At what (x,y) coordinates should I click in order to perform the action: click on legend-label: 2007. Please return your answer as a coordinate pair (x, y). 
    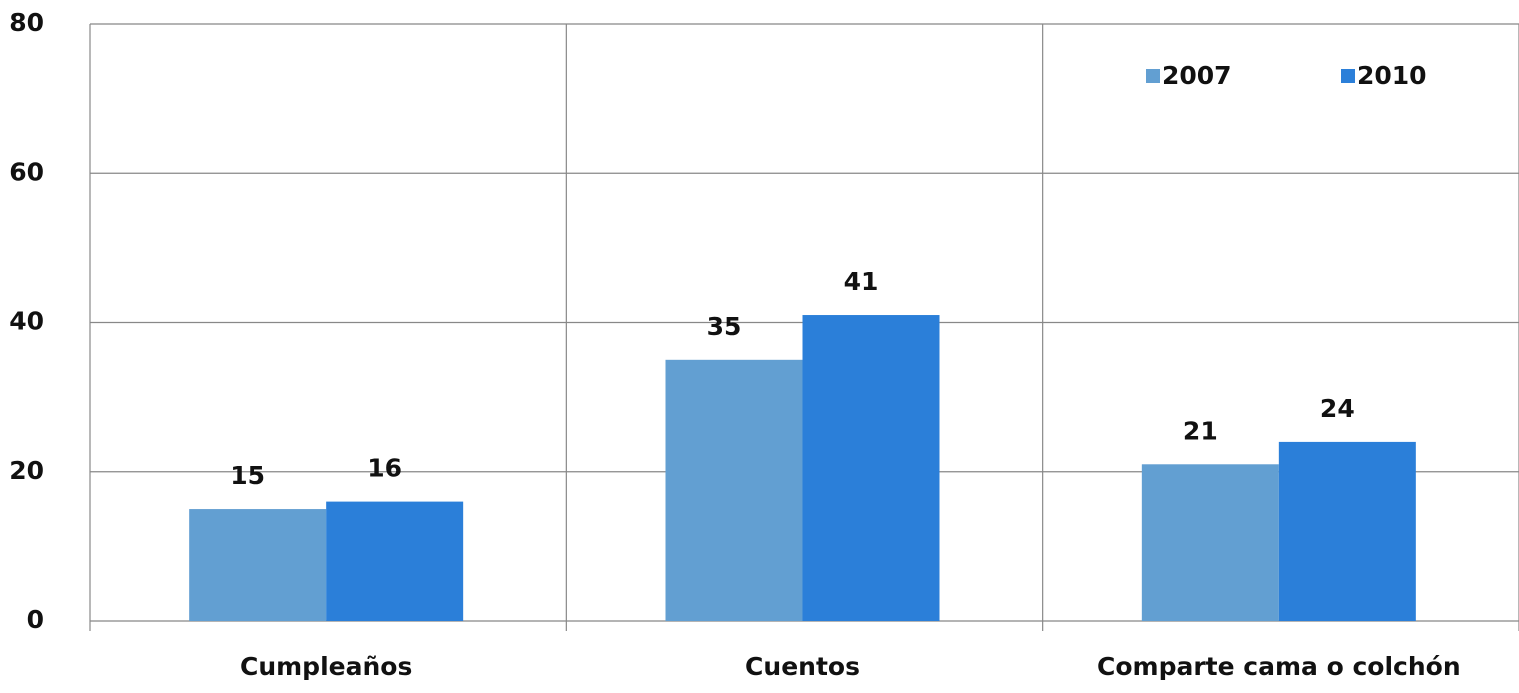
    Looking at the image, I should click on (1197, 75).